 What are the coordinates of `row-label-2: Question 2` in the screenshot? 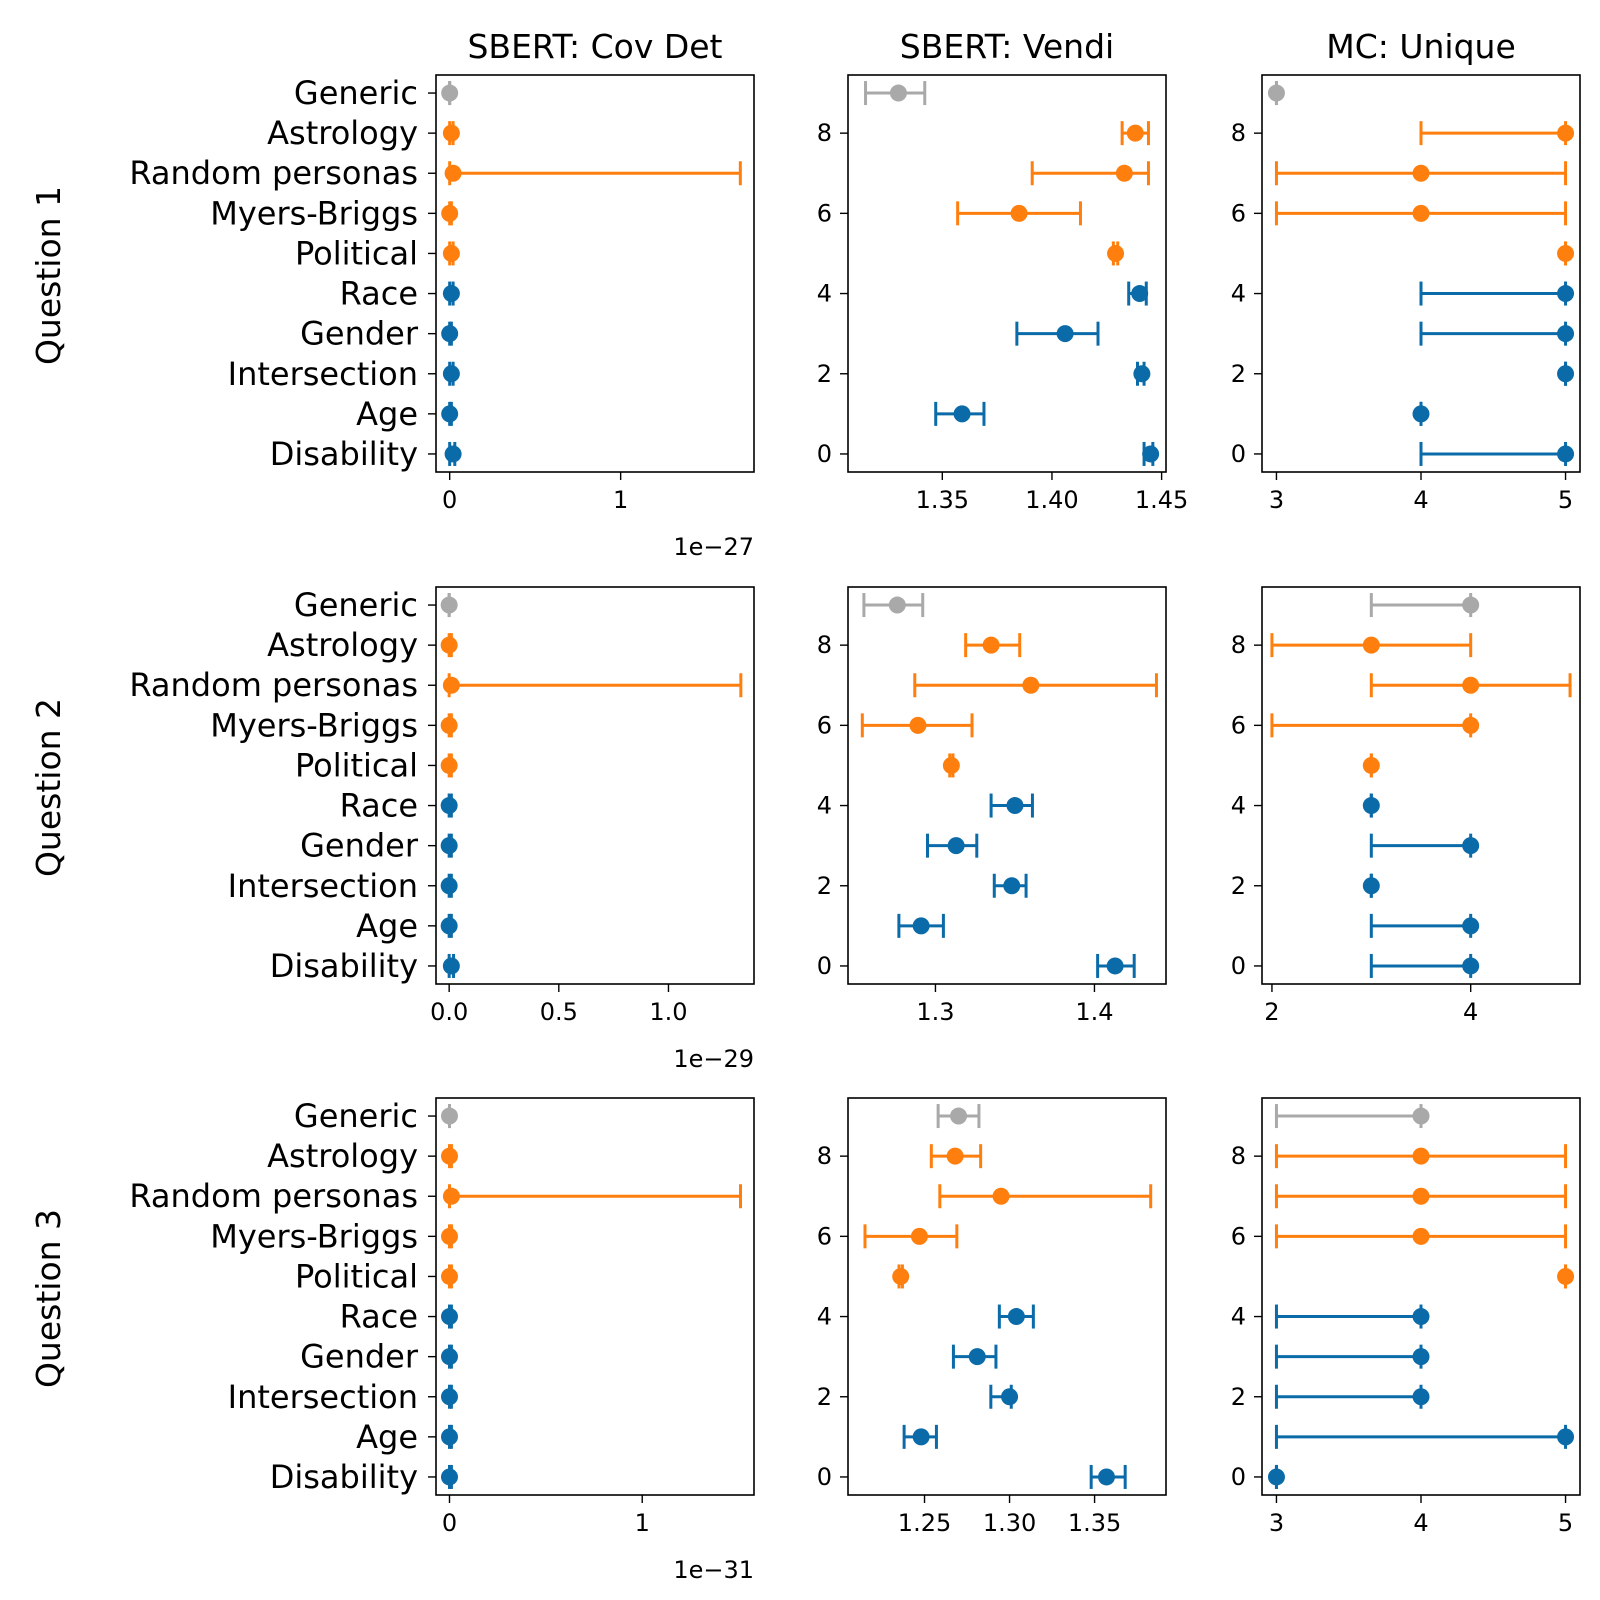 It's located at (48, 787).